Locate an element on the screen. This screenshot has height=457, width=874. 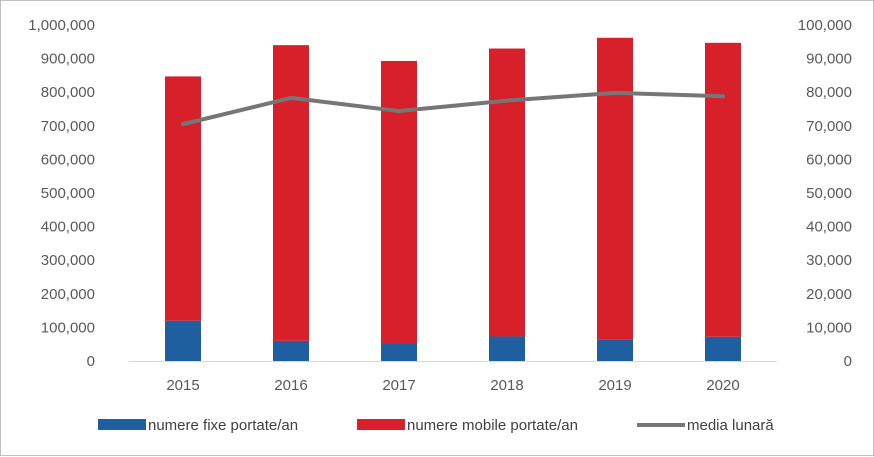
right-axis-tick-label: 90,000 is located at coordinates (829, 59).